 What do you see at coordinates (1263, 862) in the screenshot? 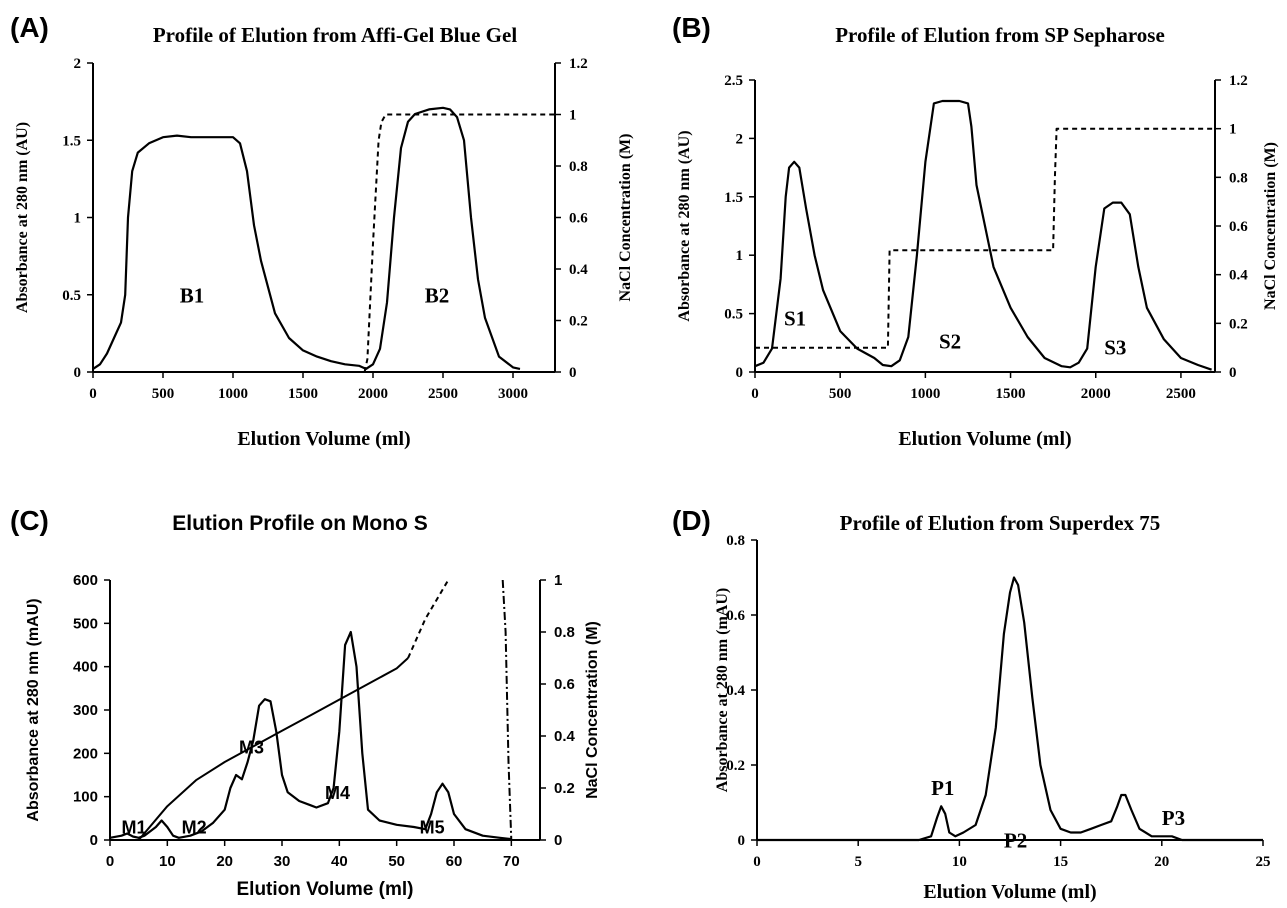
I see `x-tick-label: 25` at bounding box center [1263, 862].